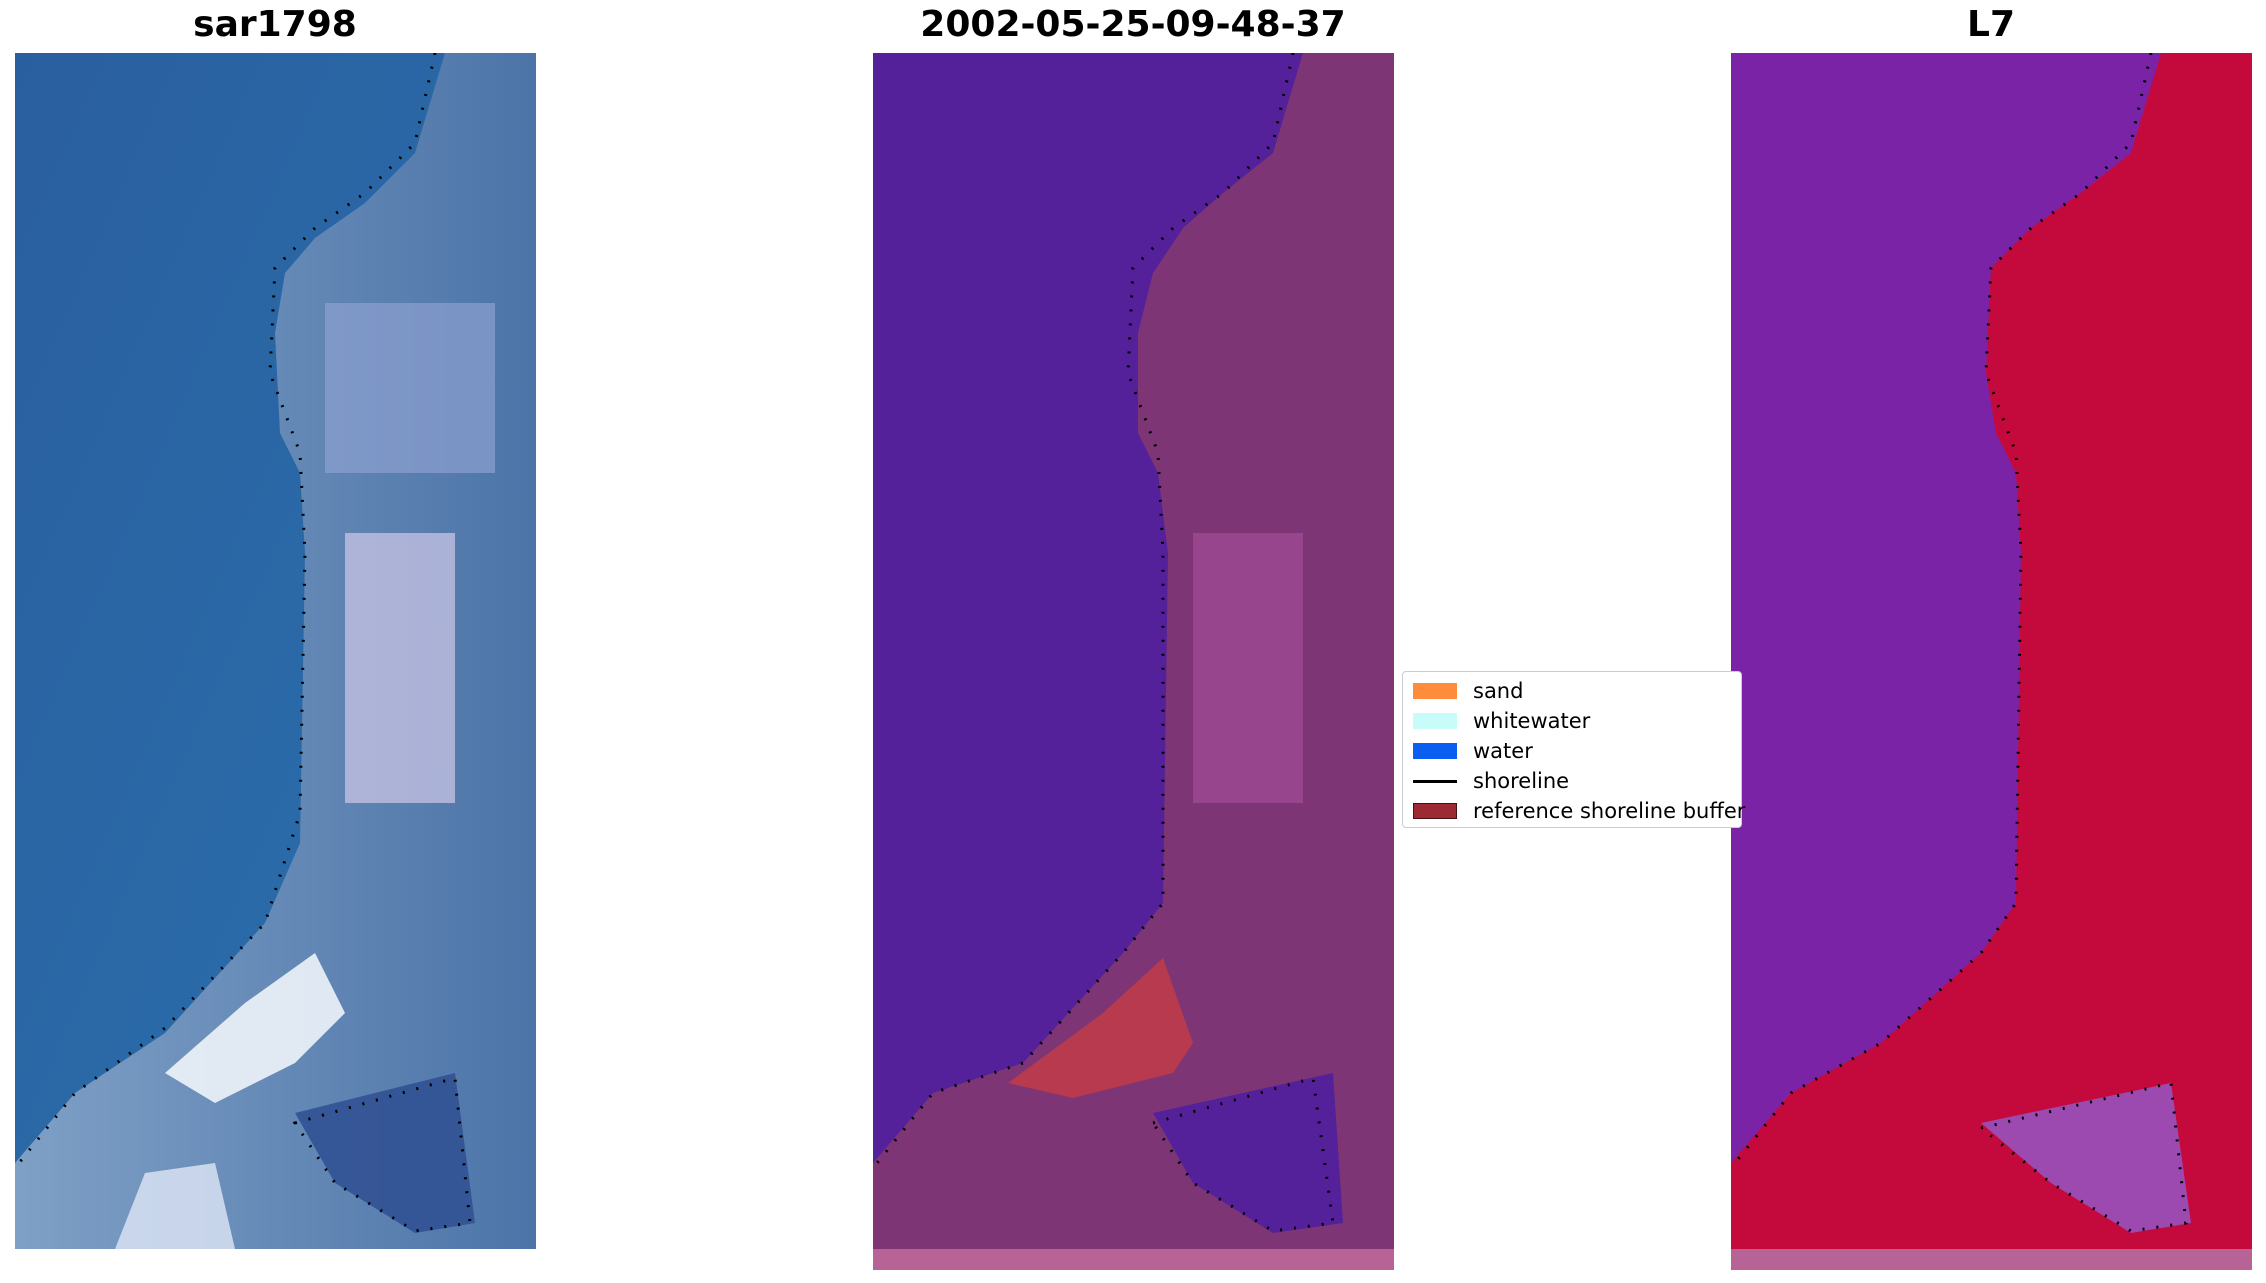 This screenshot has height=1283, width=2266. Describe the element at coordinates (1435, 781) in the screenshot. I see `shoreline-line-swatch` at that location.